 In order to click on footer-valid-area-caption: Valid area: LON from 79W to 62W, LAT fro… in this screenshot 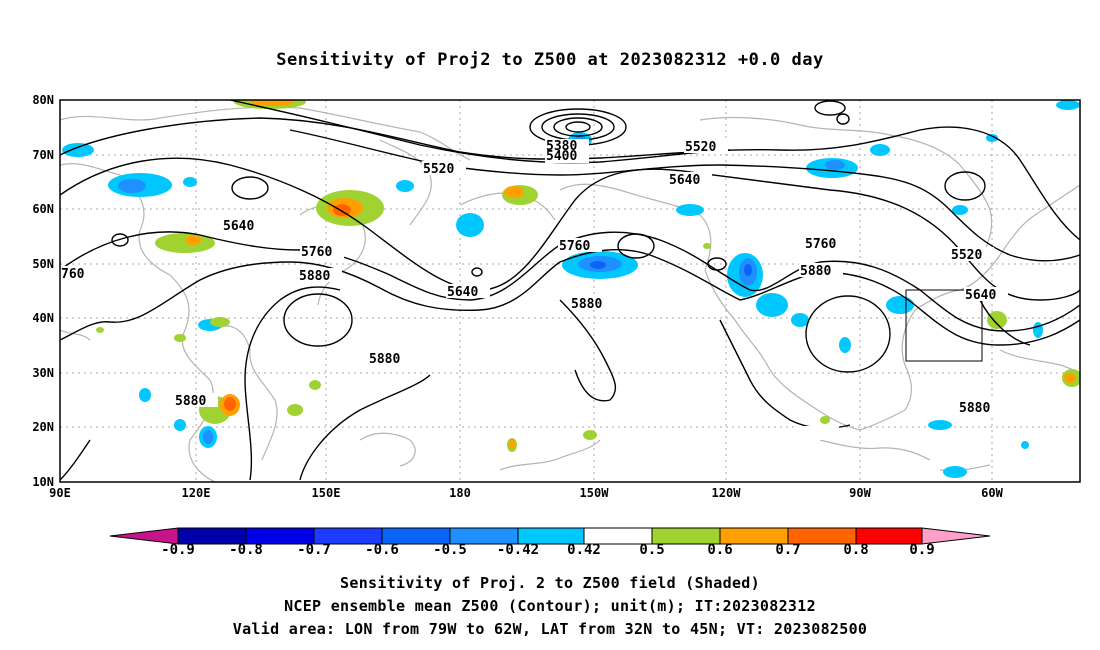, I will do `click(550, 629)`.